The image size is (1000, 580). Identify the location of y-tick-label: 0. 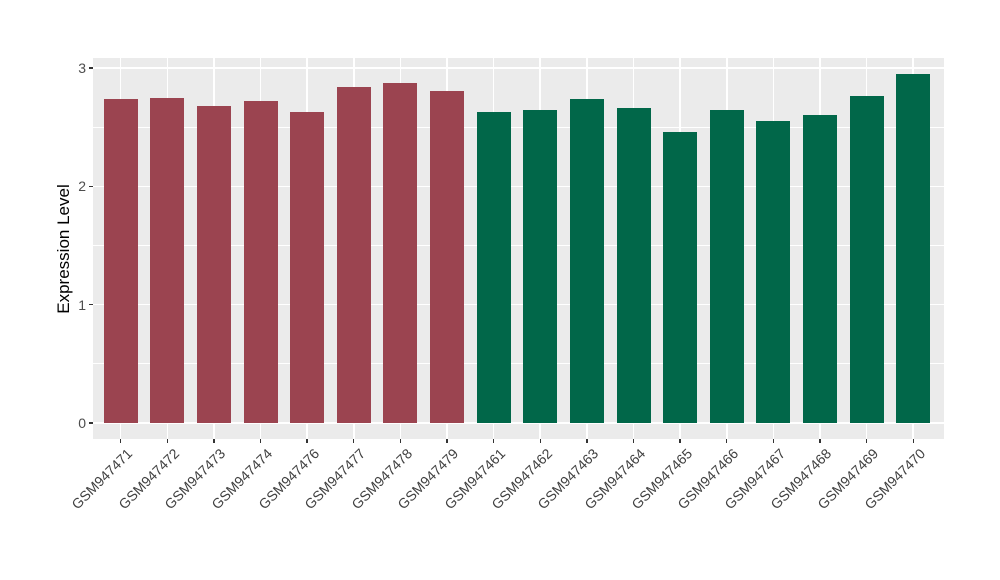
(82, 423).